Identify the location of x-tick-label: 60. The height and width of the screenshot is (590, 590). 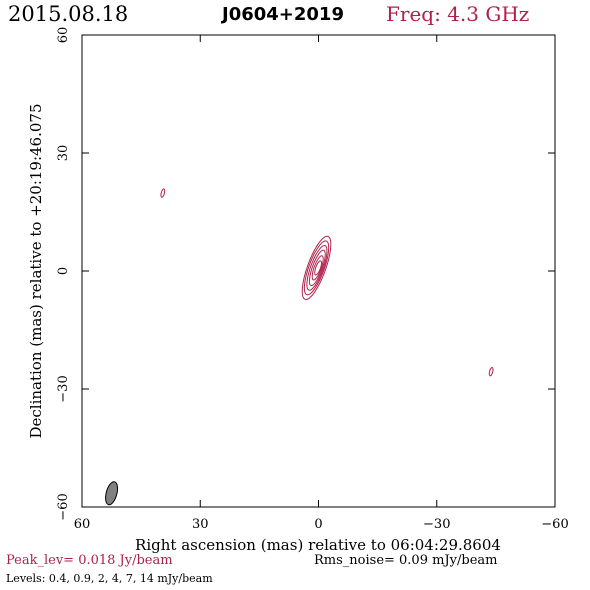
(82, 524).